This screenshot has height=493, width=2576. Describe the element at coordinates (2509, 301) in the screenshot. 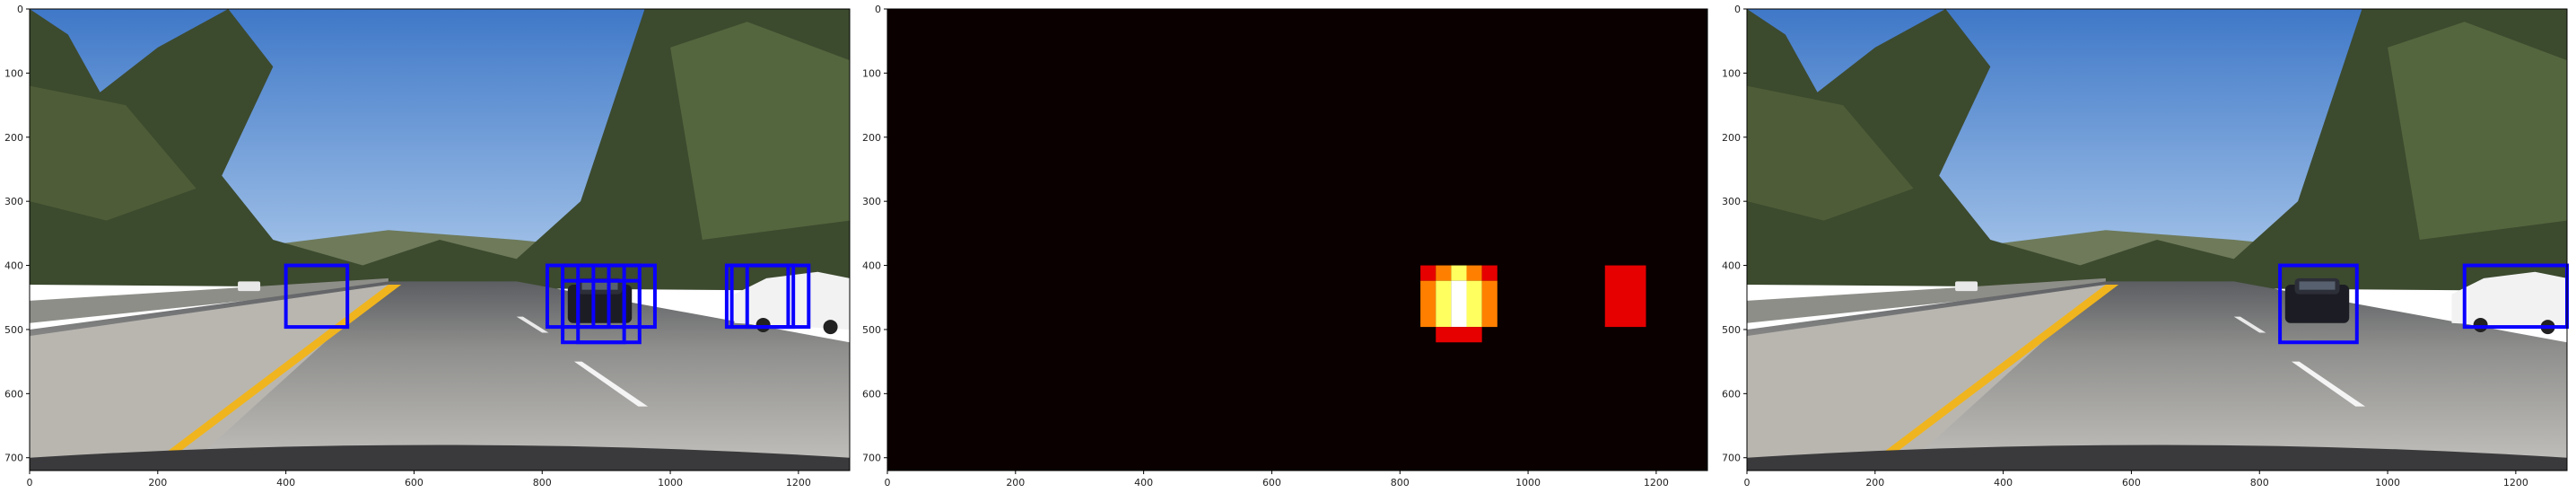

I see `car-white` at that location.